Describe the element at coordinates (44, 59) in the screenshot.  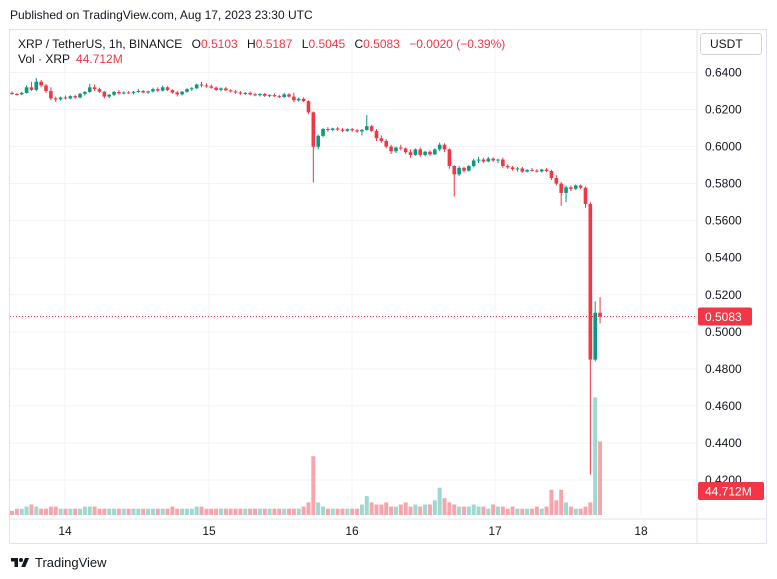
I see `volume-label: Vol · XRP` at that location.